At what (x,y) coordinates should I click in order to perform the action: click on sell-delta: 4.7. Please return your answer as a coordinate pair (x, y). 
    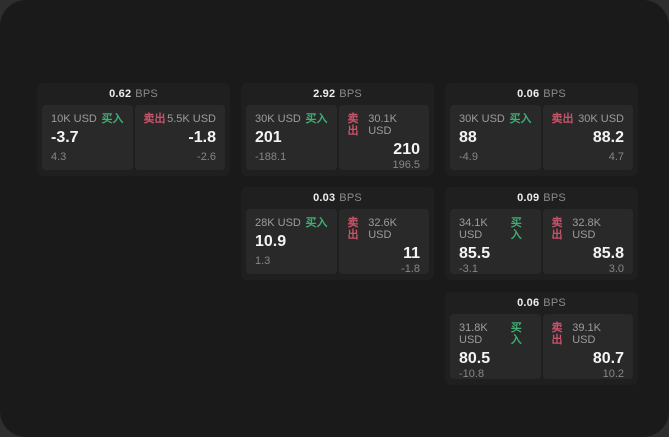
    Looking at the image, I should click on (616, 157).